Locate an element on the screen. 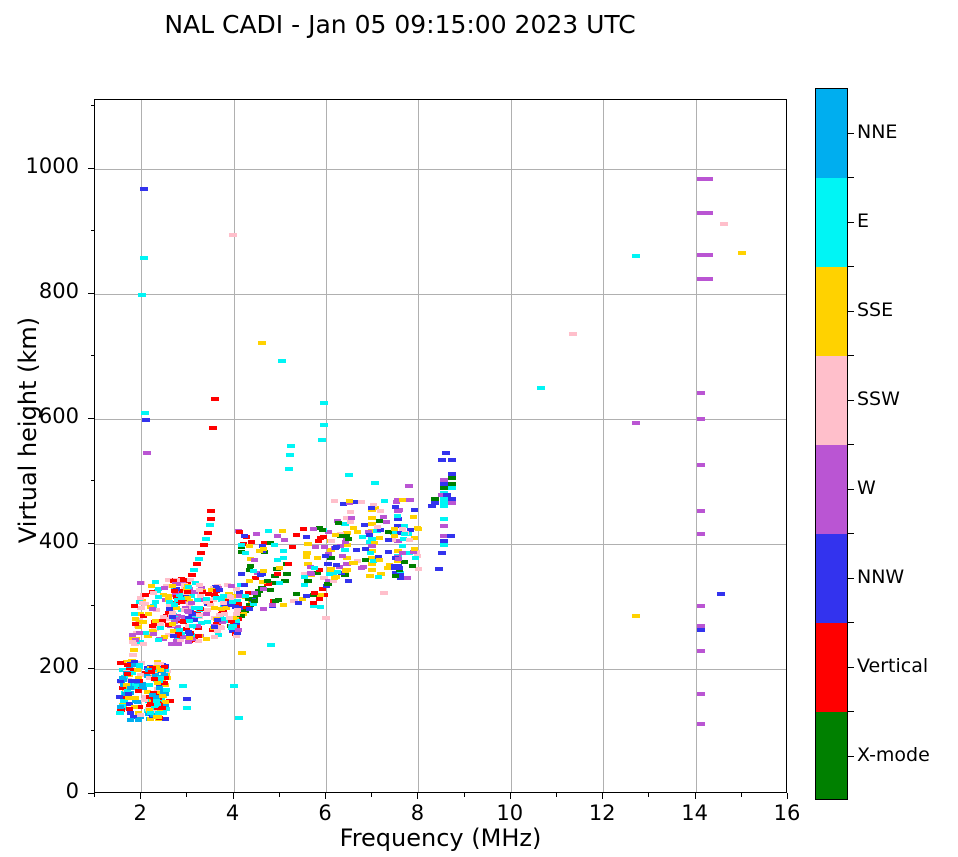 The width and height of the screenshot is (958, 857). x-tick is located at coordinates (787, 796).